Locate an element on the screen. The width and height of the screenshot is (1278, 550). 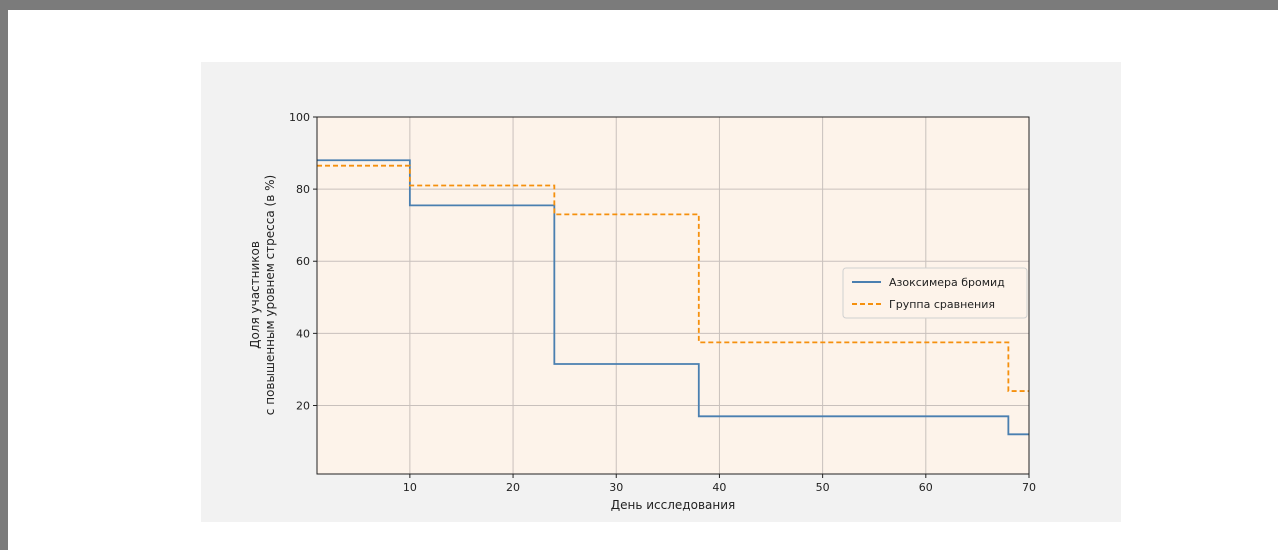
x-axis-label: День исследования is located at coordinates (673, 505).